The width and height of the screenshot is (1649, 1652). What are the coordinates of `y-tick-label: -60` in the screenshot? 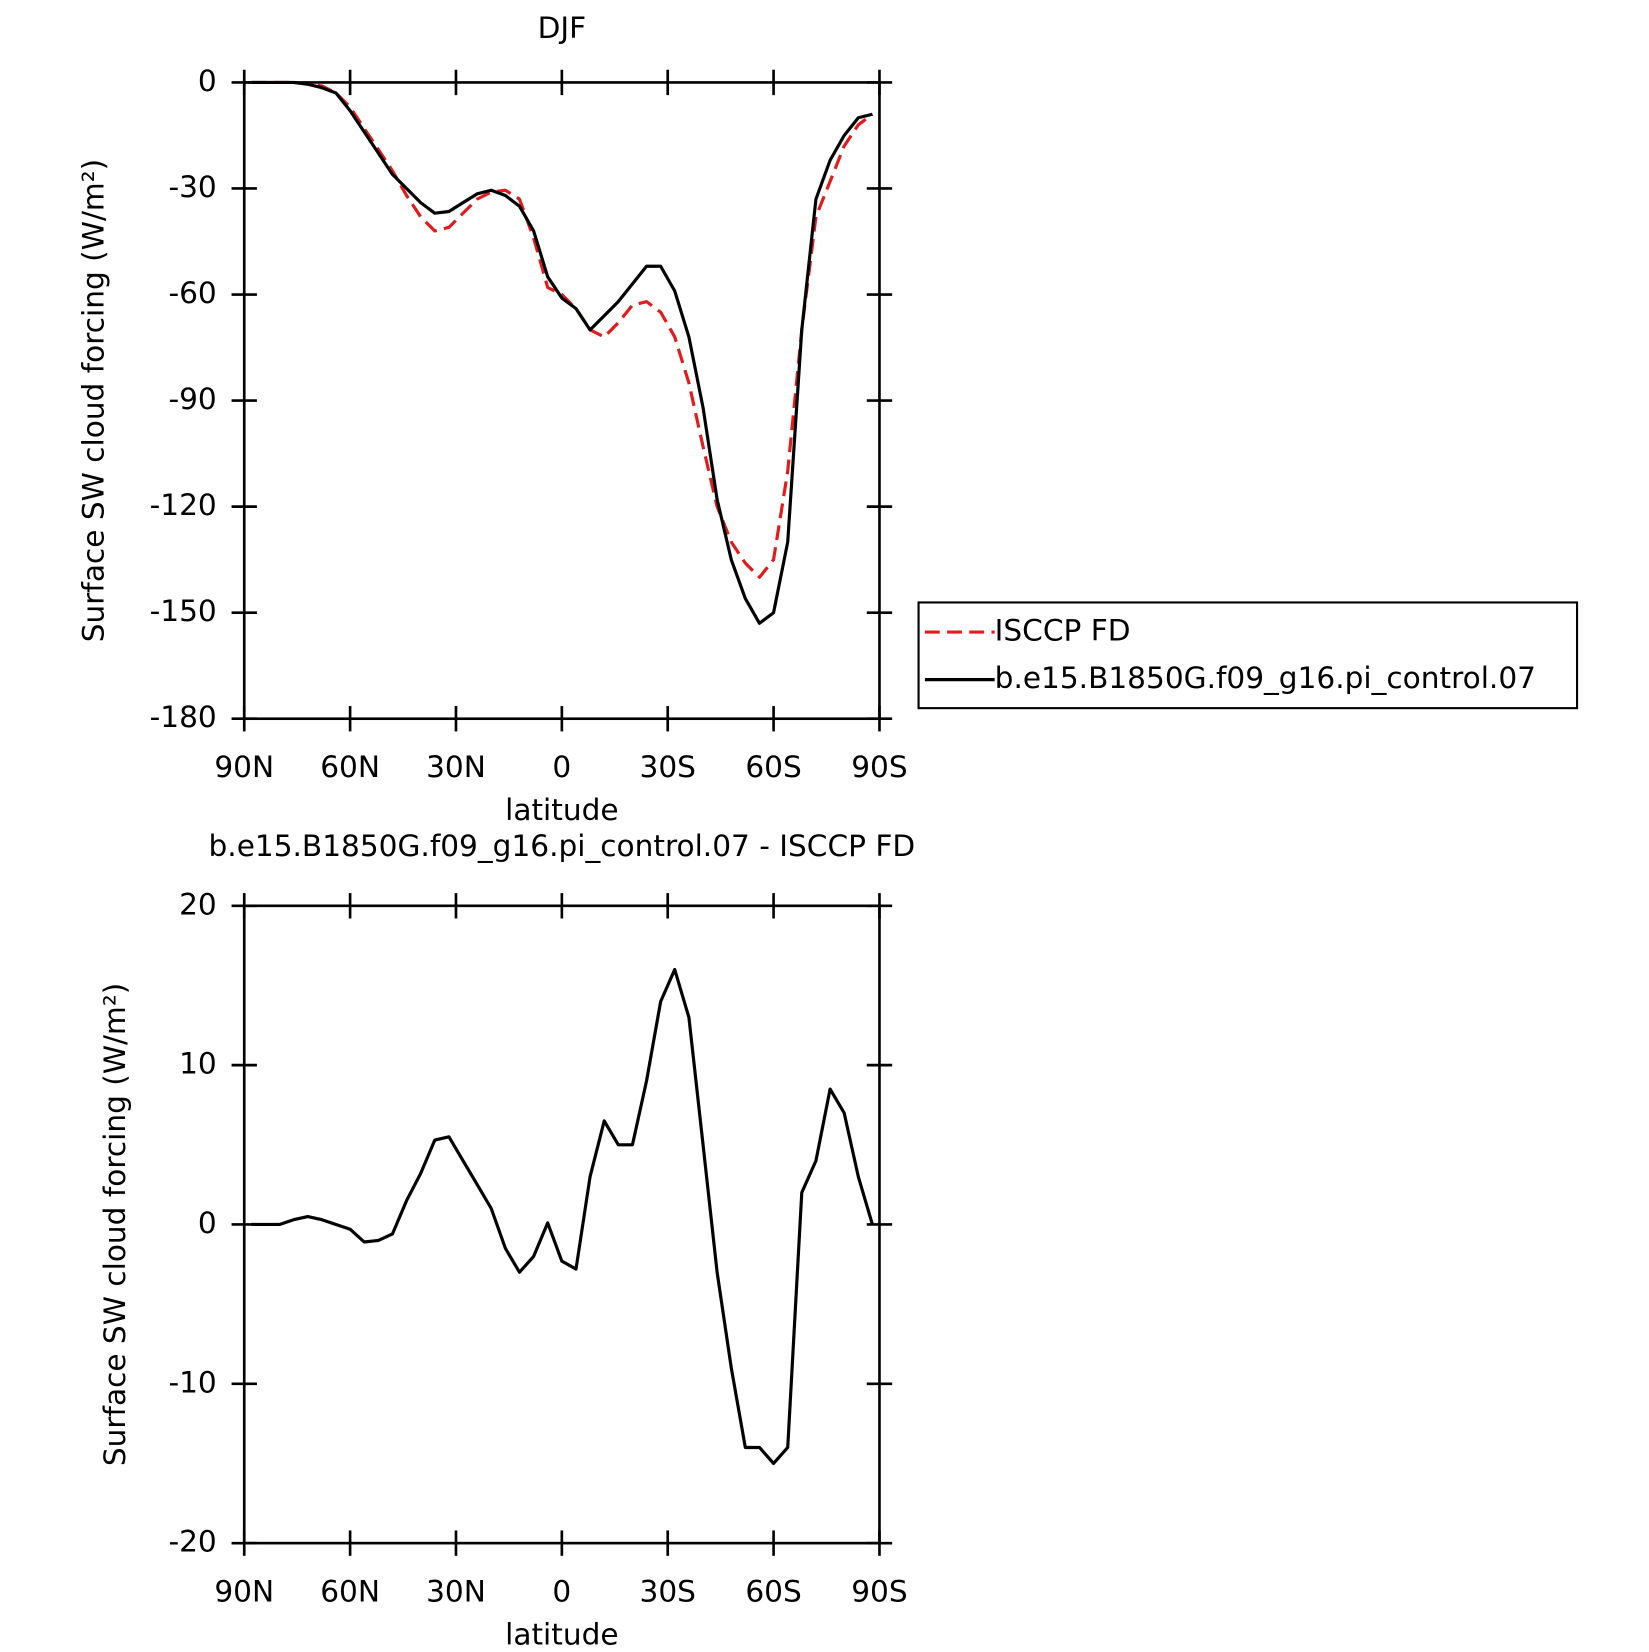 It's located at (192, 293).